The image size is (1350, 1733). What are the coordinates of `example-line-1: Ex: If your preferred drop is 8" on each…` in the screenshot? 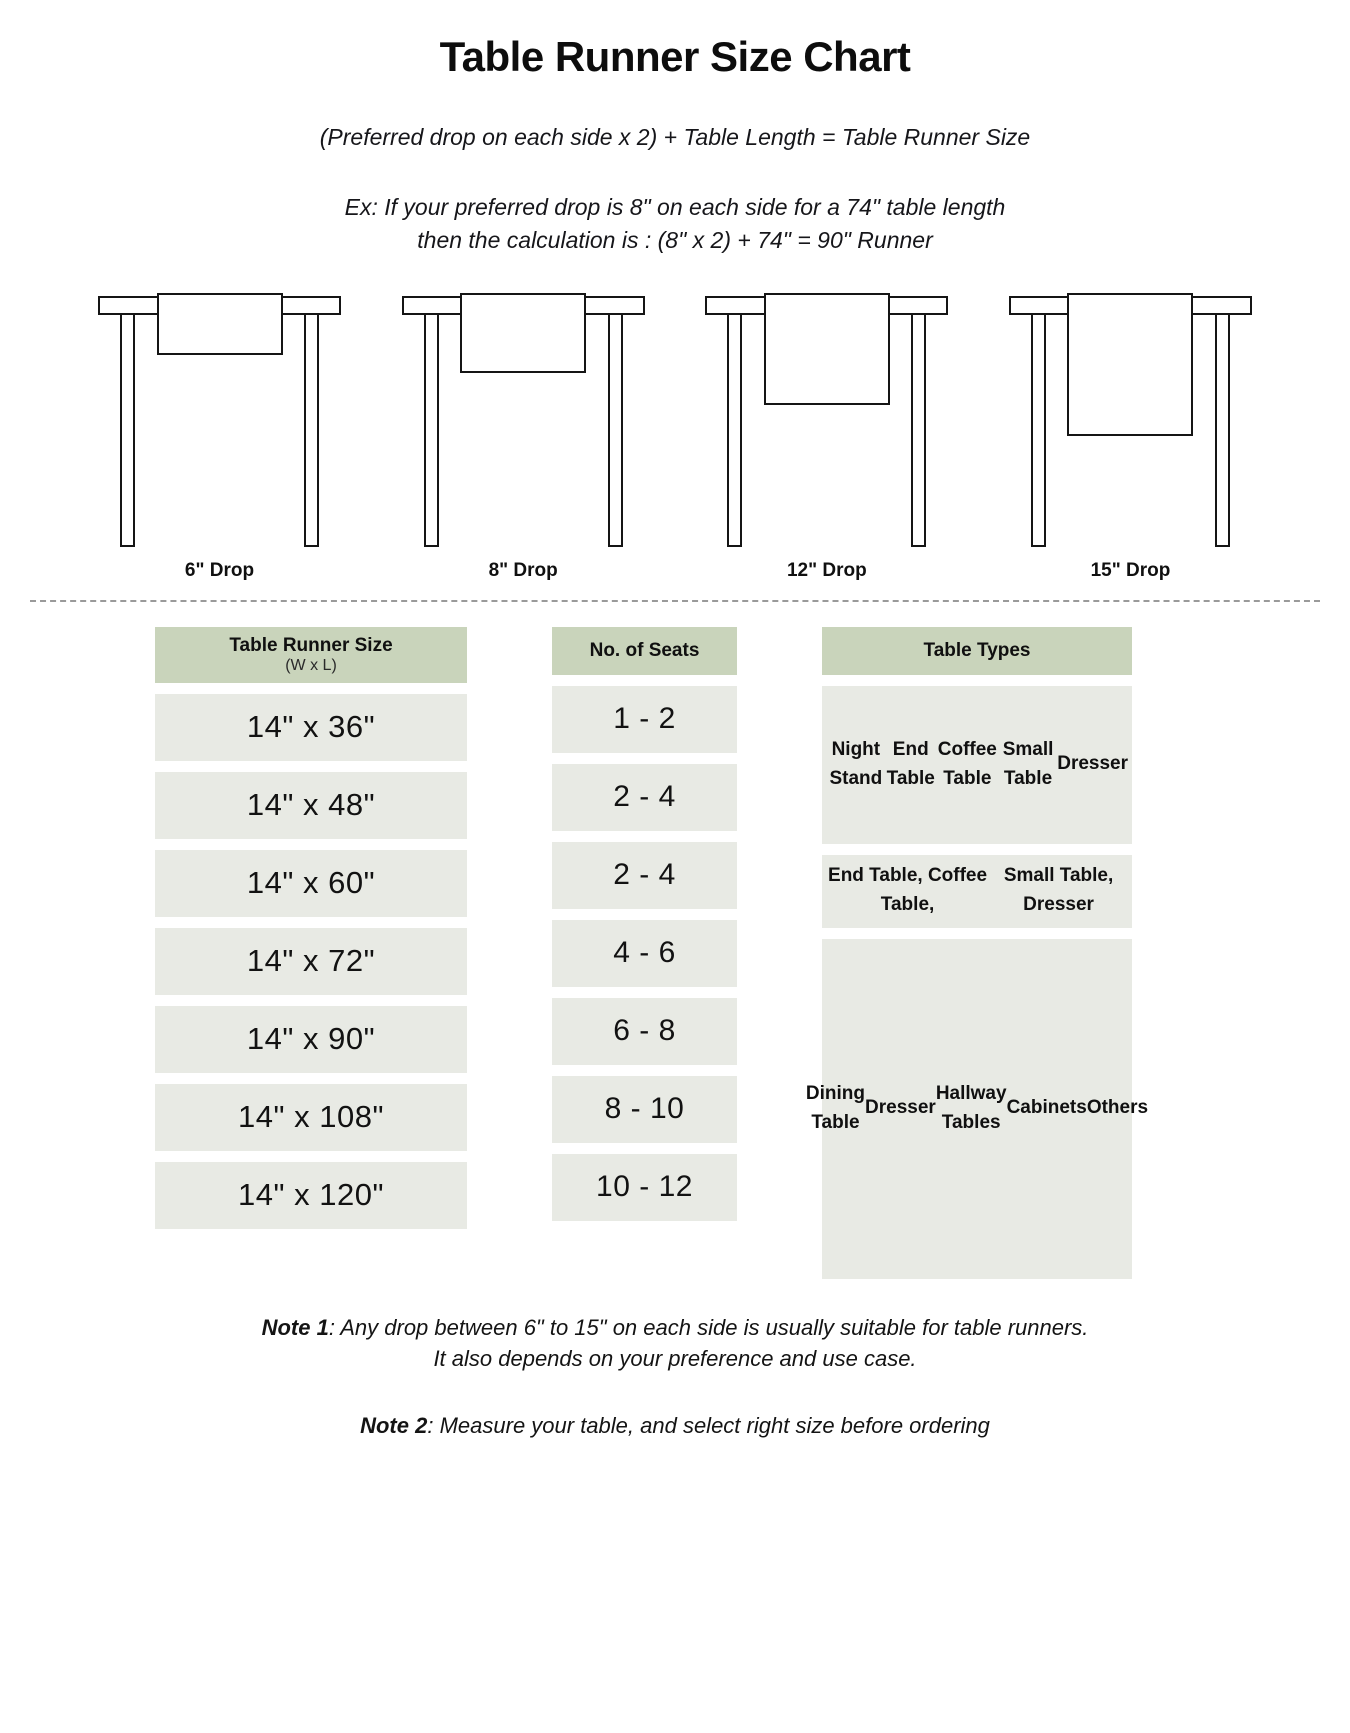 It's located at (675, 207).